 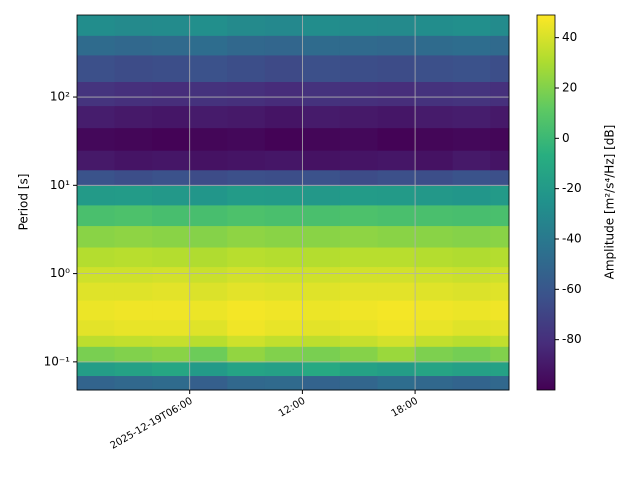 What do you see at coordinates (292, 408) in the screenshot?
I see `x-tick-label: 12:00` at bounding box center [292, 408].